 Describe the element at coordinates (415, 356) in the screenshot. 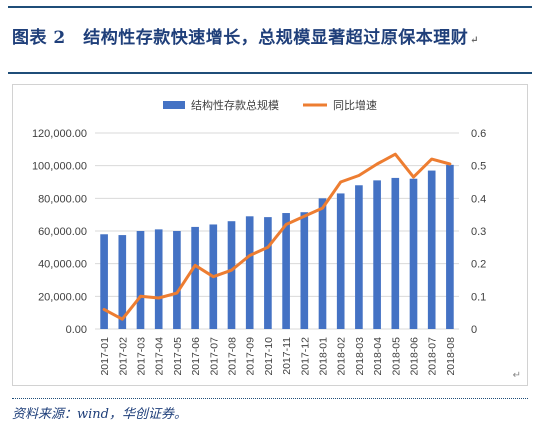

I see `x-tick-label: 2018-06` at that location.